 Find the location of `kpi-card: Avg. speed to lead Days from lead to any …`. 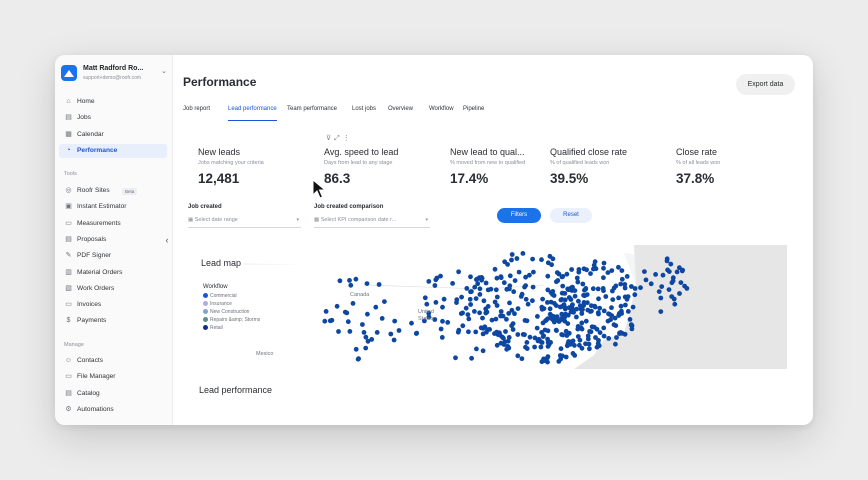

kpi-card: Avg. speed to lead Days from lead to any … is located at coordinates (384, 166).